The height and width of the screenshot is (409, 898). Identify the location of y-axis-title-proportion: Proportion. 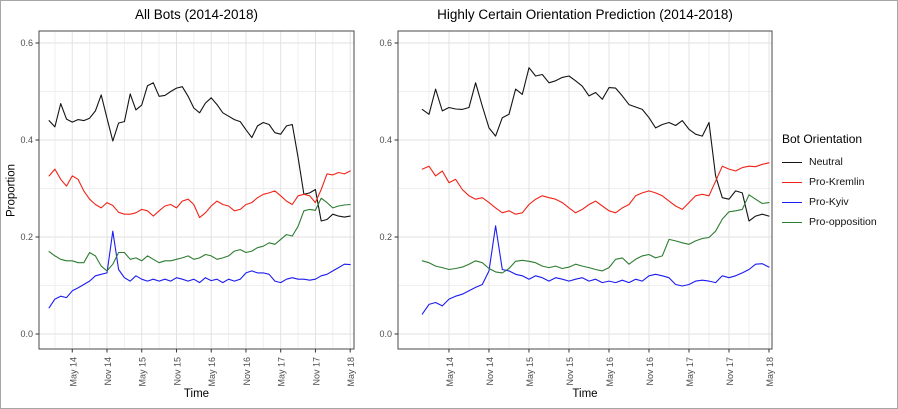
(11, 190).